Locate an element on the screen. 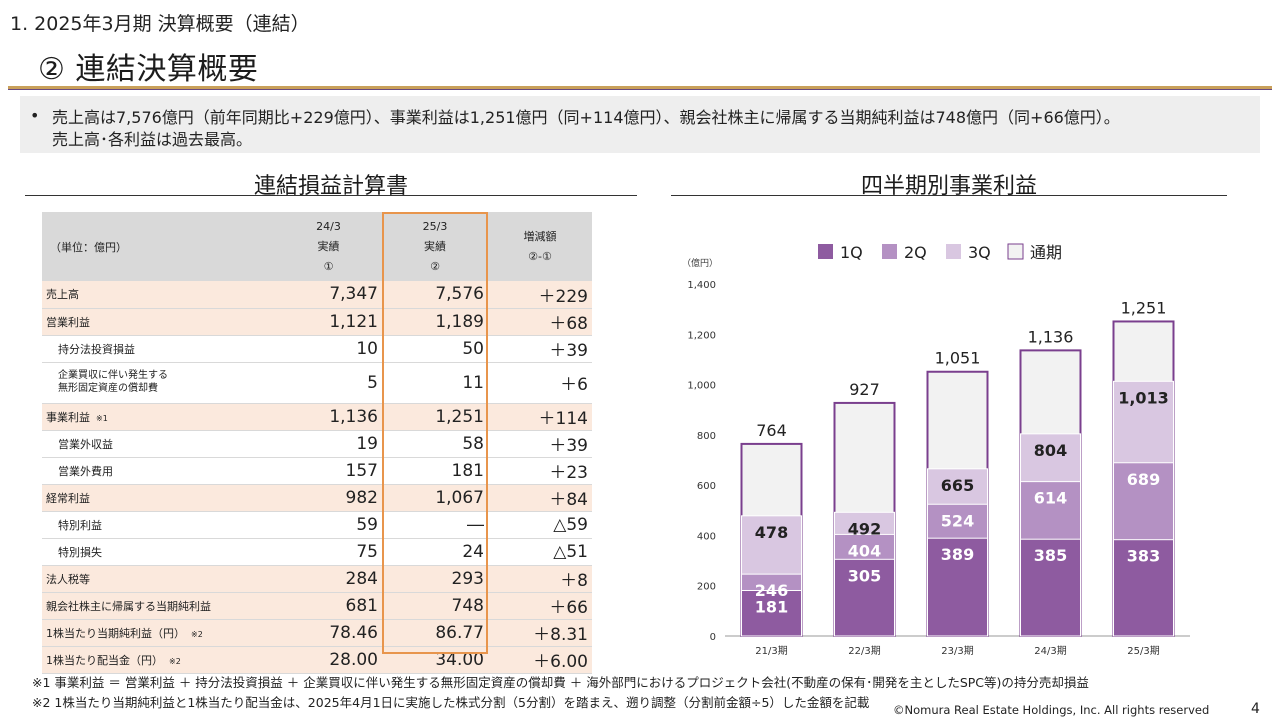 This screenshot has width=1280, height=719. y-tick-label: 400 is located at coordinates (706, 536).